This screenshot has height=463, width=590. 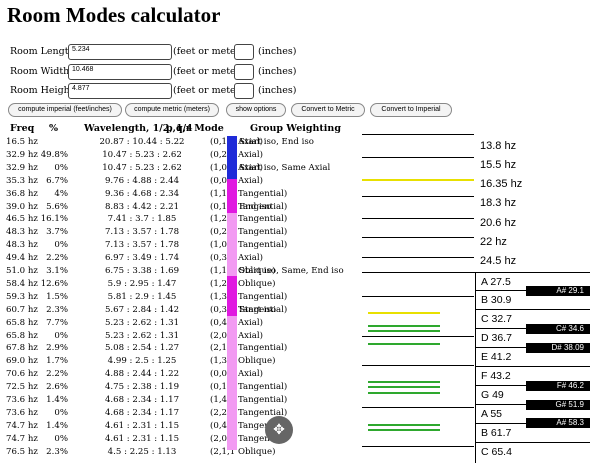 What do you see at coordinates (120, 52) in the screenshot?
I see `room-length-input: 5.234` at bounding box center [120, 52].